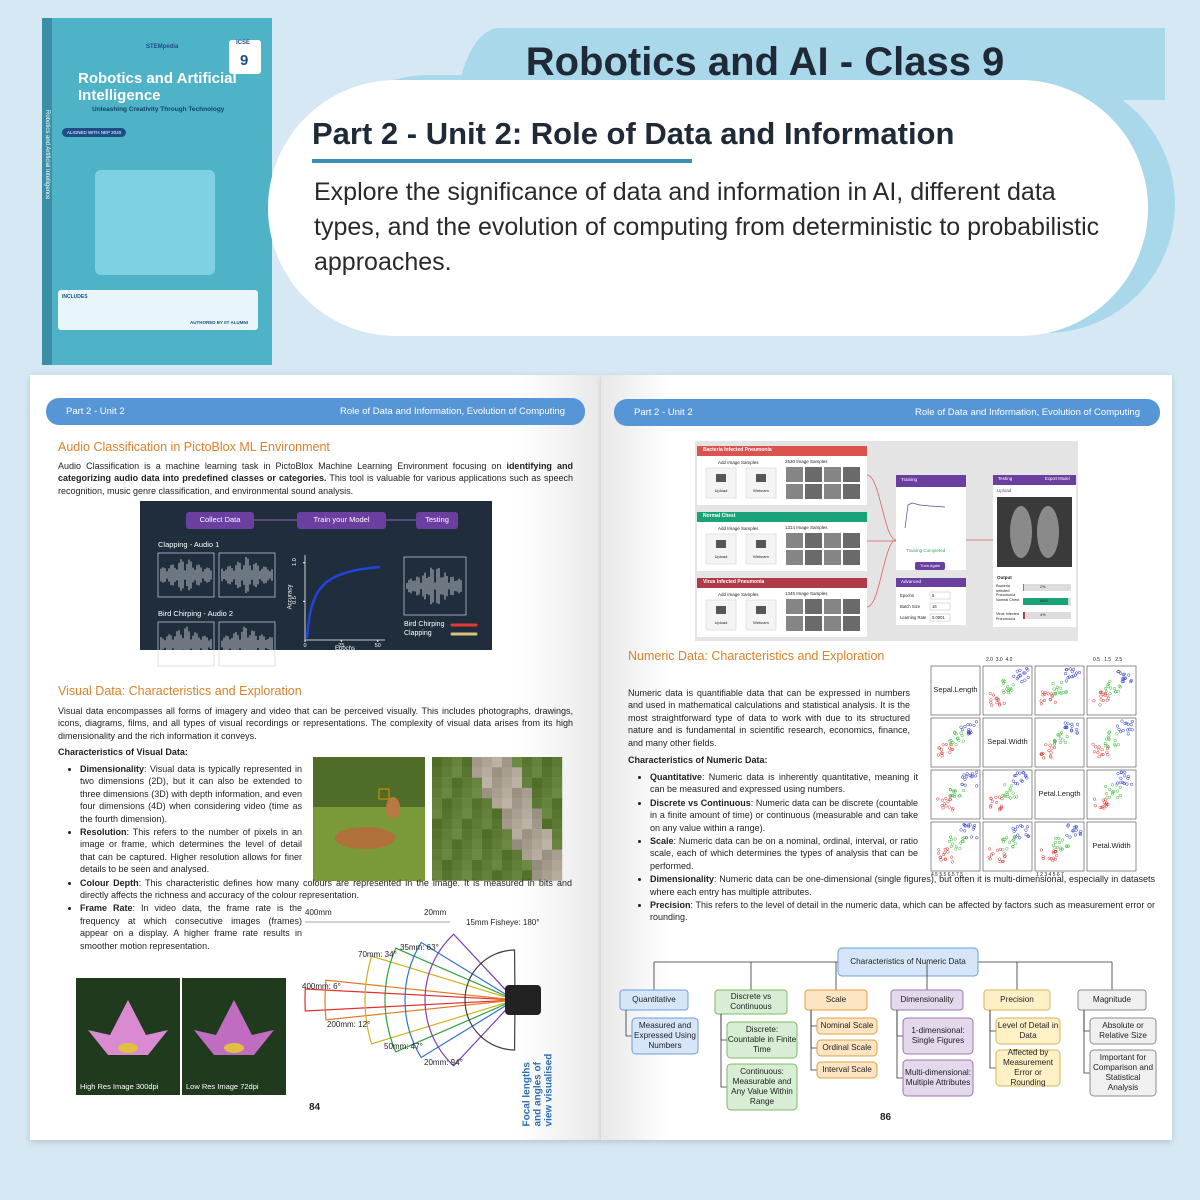 The height and width of the screenshot is (1200, 1200). Describe the element at coordinates (1007, 741) in the screenshot. I see `variable-label: Sepal.Width` at that location.